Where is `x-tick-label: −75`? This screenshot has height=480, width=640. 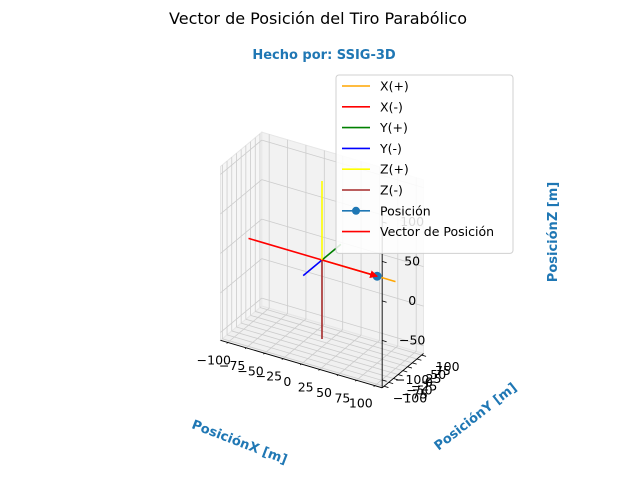
x-tick-label: −75 is located at coordinates (232, 365).